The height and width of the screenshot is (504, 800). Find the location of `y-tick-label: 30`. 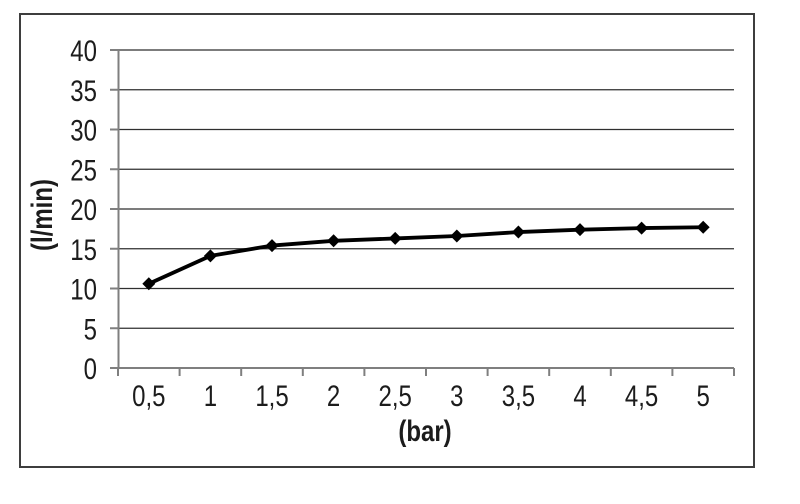

y-tick-label: 30 is located at coordinates (83, 130).